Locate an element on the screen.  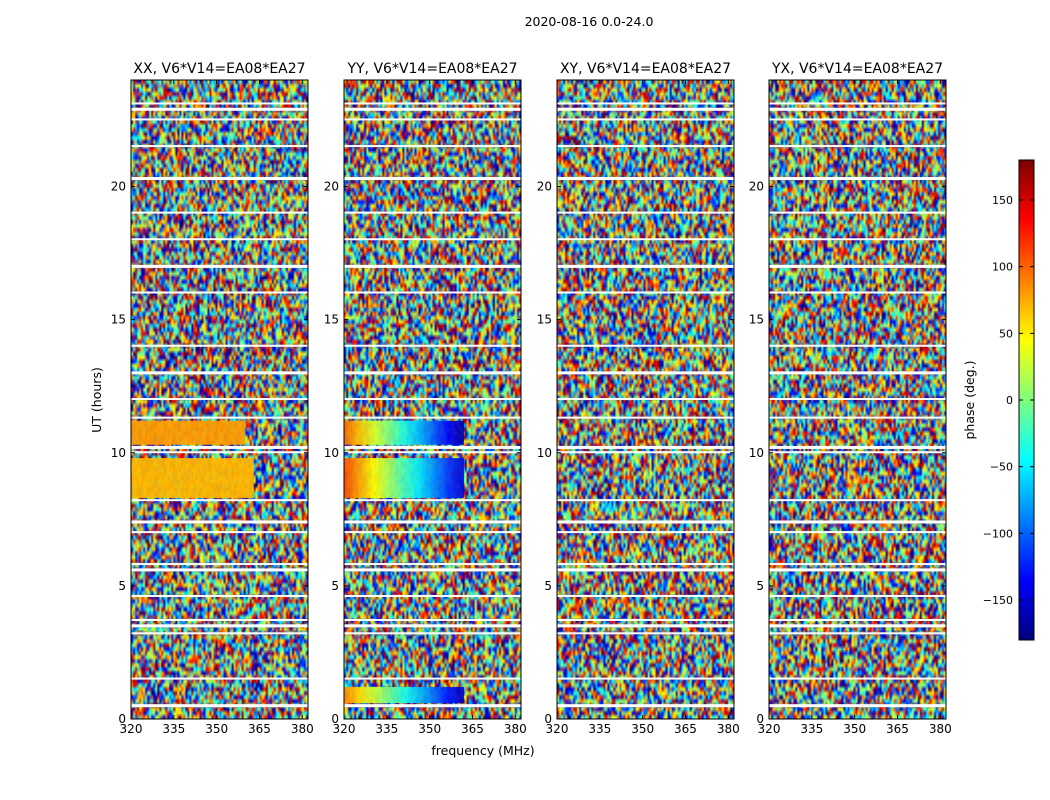
colorbar-tick-label: 100 is located at coordinates (1002, 267).